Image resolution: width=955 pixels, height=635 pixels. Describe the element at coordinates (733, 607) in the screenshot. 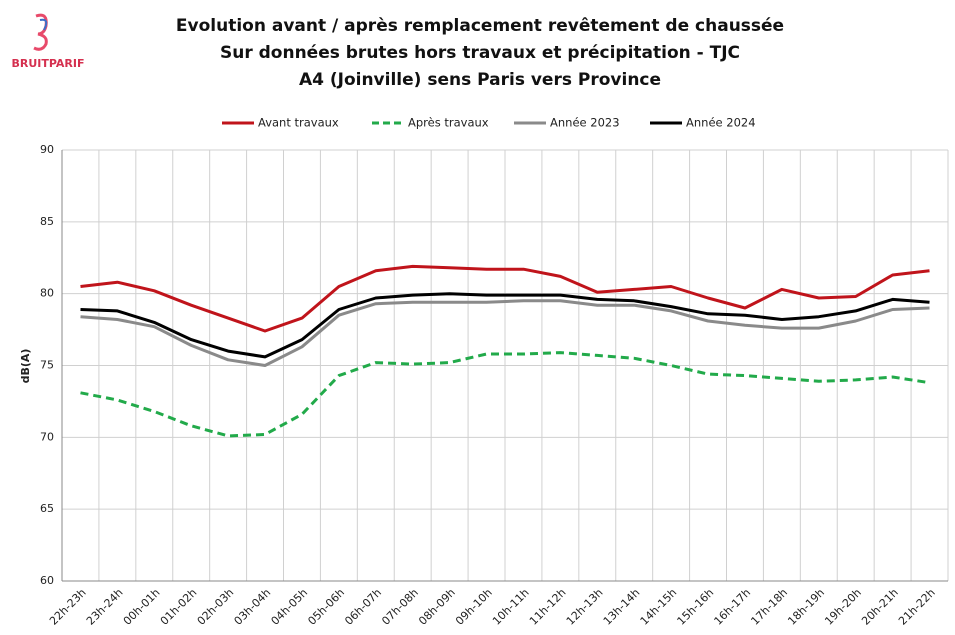

I see `x-tick-label: 16h-17h` at that location.